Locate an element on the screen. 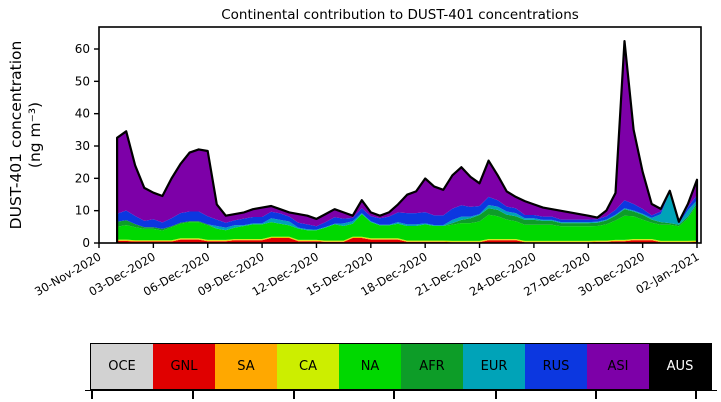 This screenshot has height=402, width=721. area-RUS is located at coordinates (407, 210).